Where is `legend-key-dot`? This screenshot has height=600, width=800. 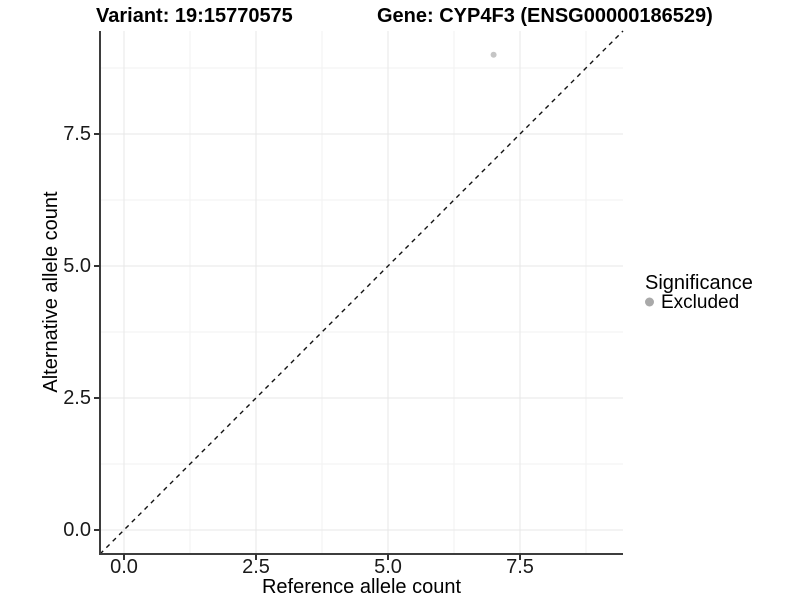 legend-key-dot is located at coordinates (649, 302).